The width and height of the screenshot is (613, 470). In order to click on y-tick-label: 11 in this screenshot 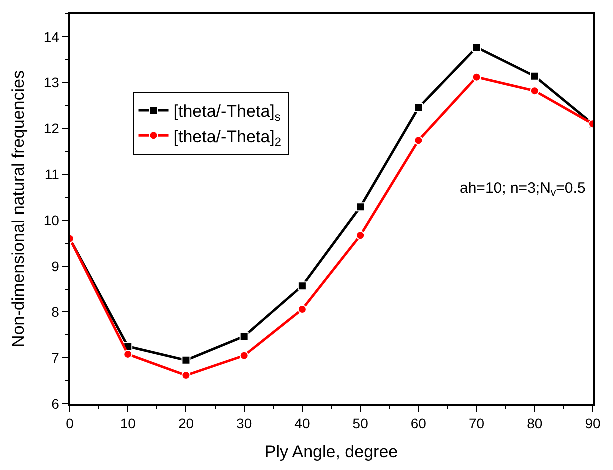, I will do `click(52, 174)`.